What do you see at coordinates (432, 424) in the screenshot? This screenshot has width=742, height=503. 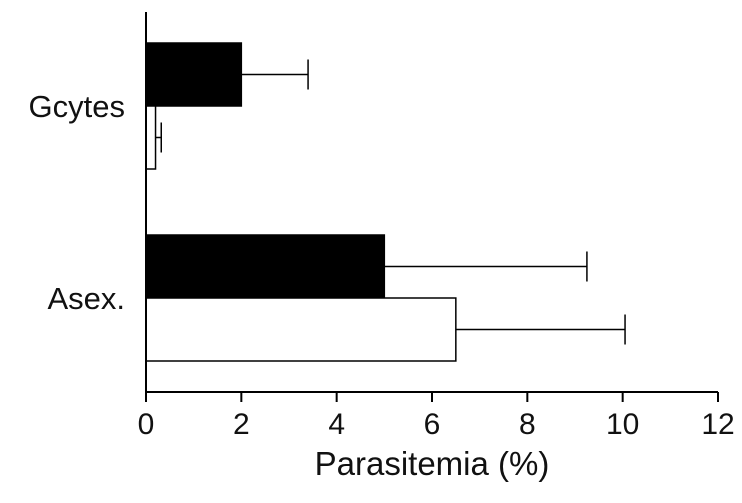 I see `x-tick-label-3: 6` at bounding box center [432, 424].